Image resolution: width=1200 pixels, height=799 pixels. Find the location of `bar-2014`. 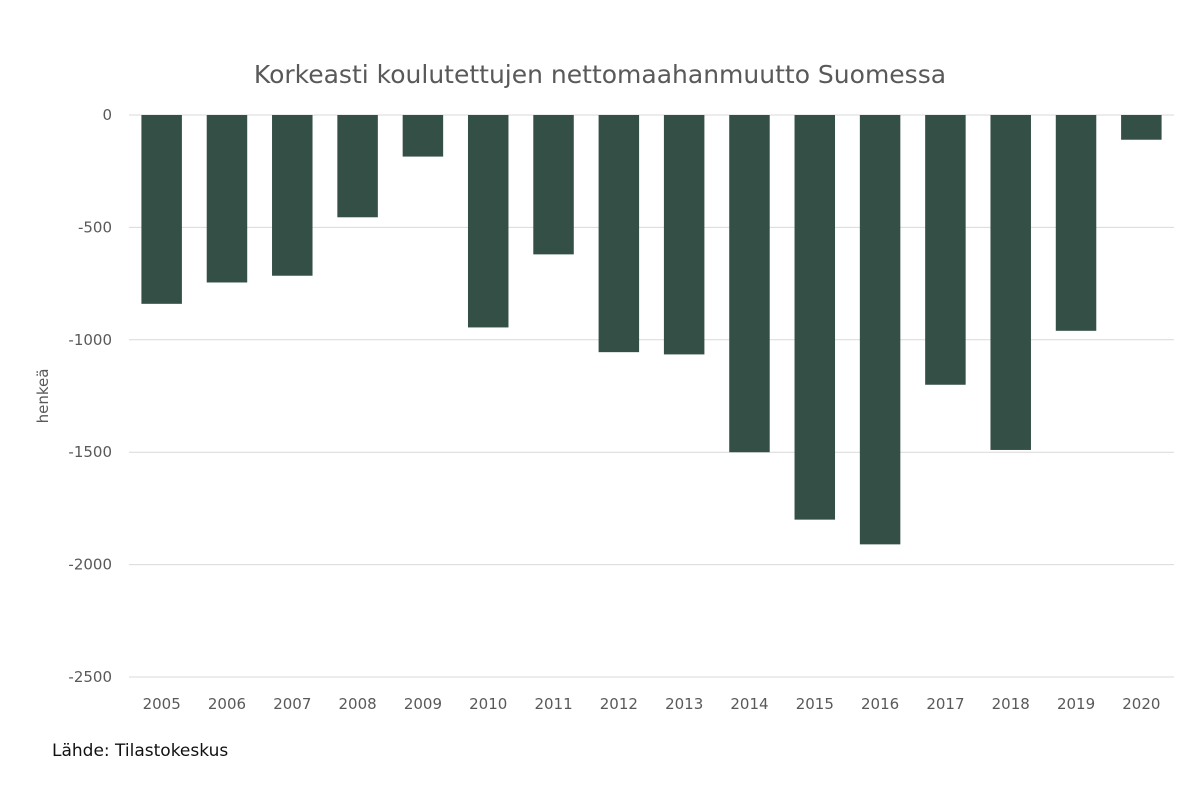

bar-2014 is located at coordinates (749, 284).